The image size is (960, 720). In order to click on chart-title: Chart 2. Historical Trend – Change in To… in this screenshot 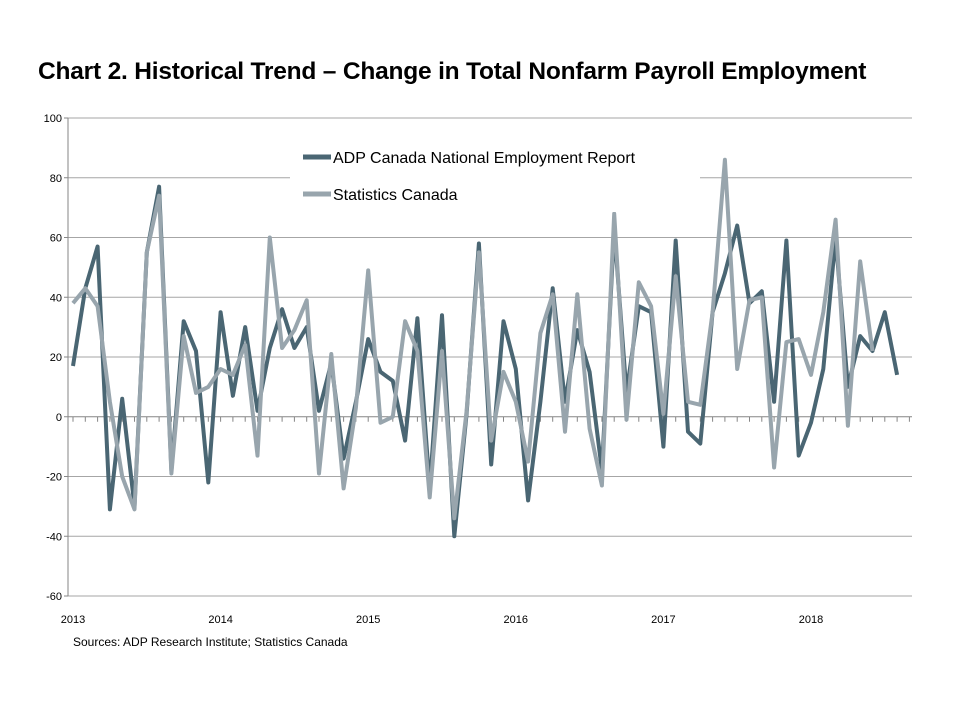, I will do `click(452, 71)`.